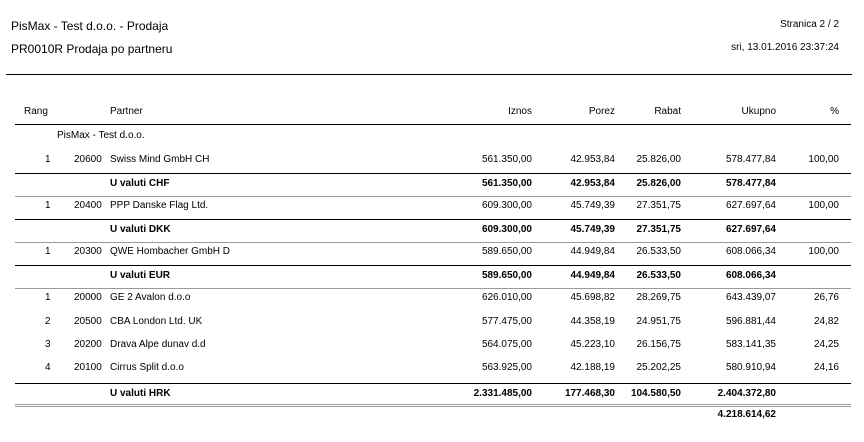 The height and width of the screenshot is (442, 864). Describe the element at coordinates (667, 111) in the screenshot. I see `col-rabat: Rabat` at that location.